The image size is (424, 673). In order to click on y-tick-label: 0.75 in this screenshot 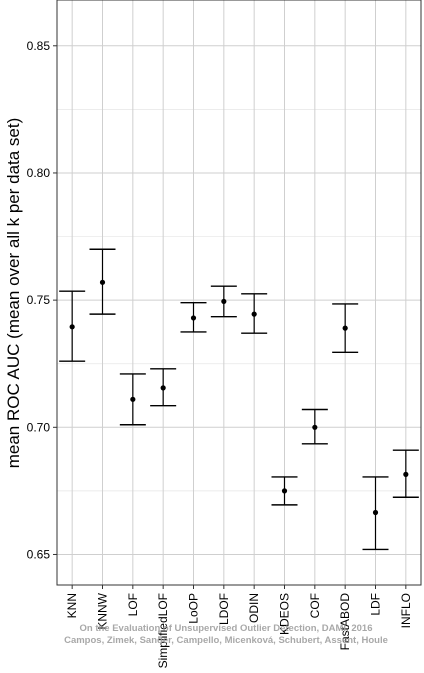, I will do `click(39, 300)`.